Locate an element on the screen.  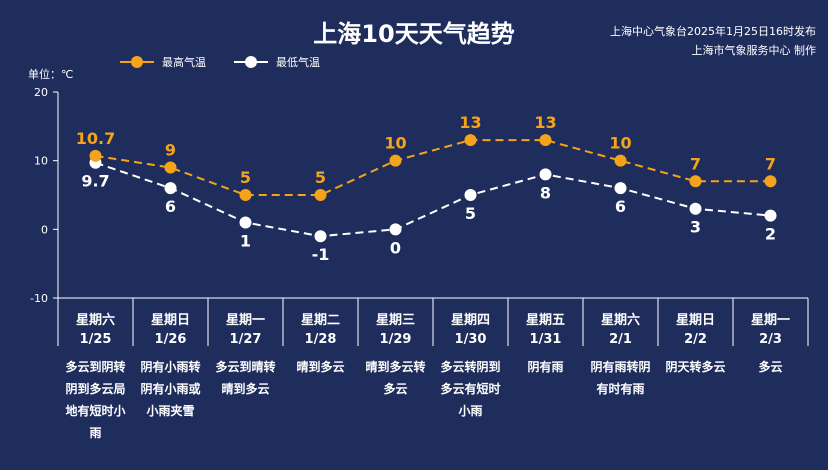
y-tick-label: 0 is located at coordinates (44, 229).